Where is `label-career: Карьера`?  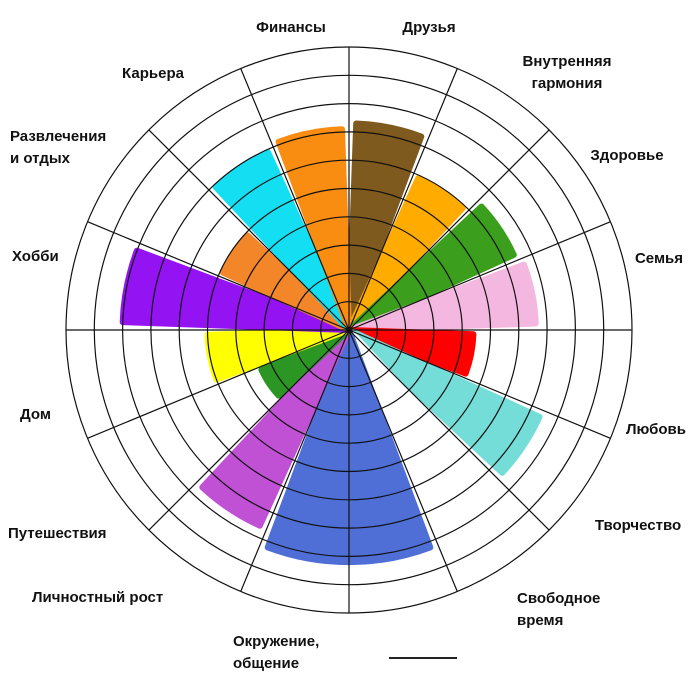
label-career: Карьера is located at coordinates (153, 73).